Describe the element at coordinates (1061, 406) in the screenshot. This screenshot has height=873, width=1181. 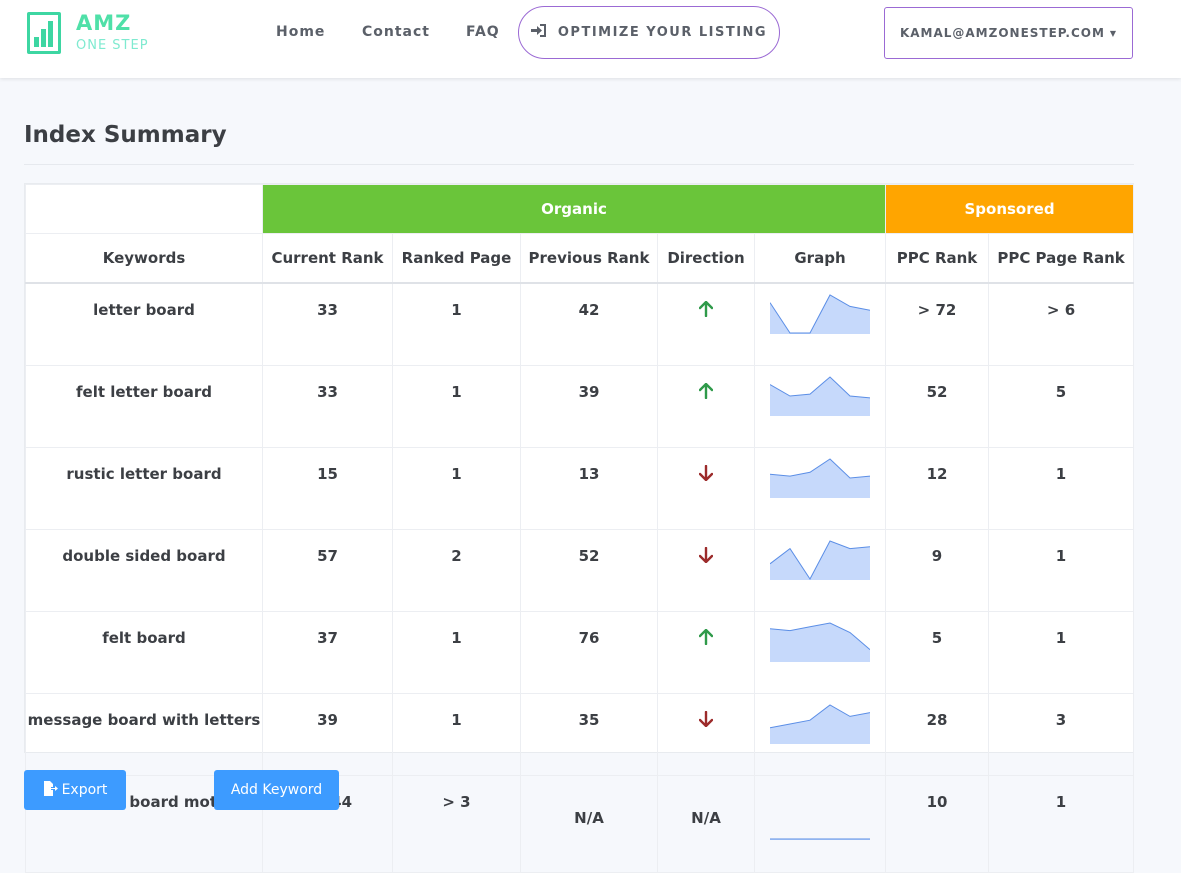
I see `ppc-page-rank-cell: 5` at that location.